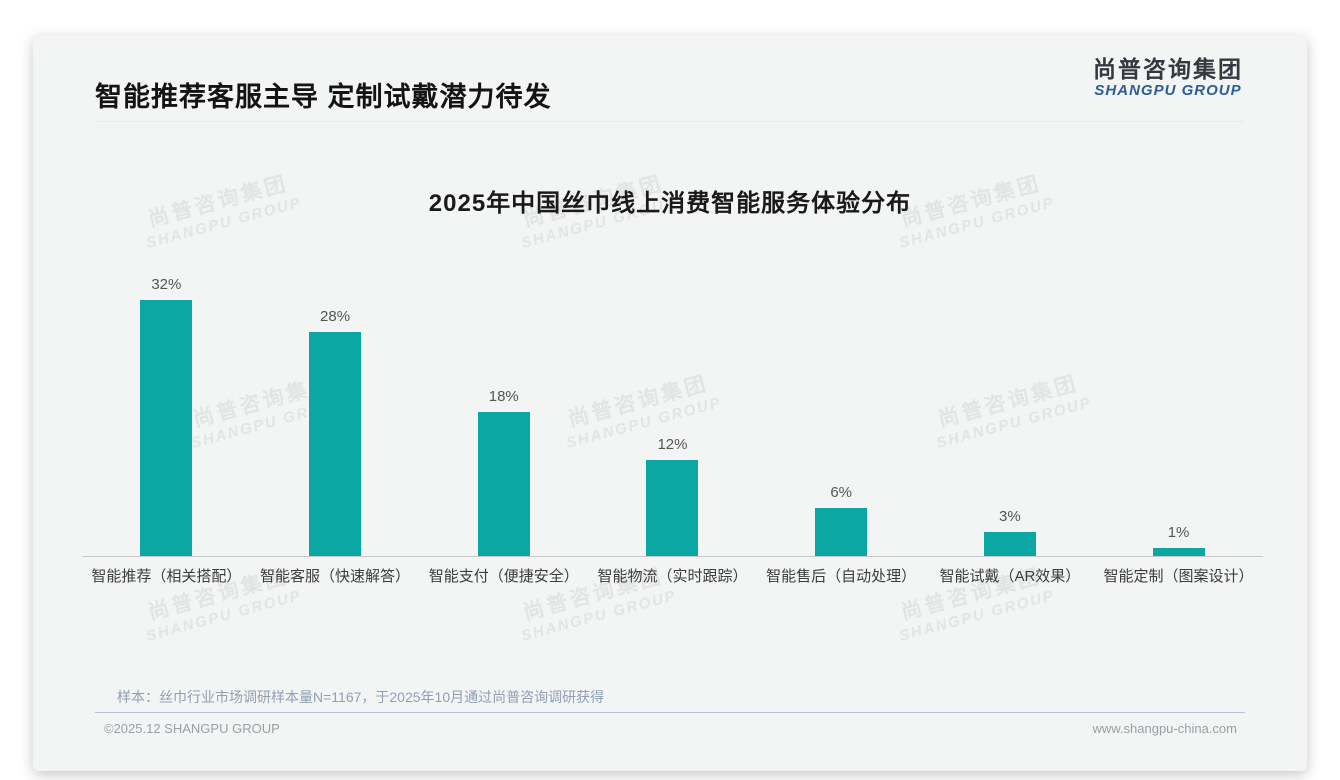 The image size is (1340, 780). What do you see at coordinates (166, 284) in the screenshot?
I see `bar-value-label: 32%` at bounding box center [166, 284].